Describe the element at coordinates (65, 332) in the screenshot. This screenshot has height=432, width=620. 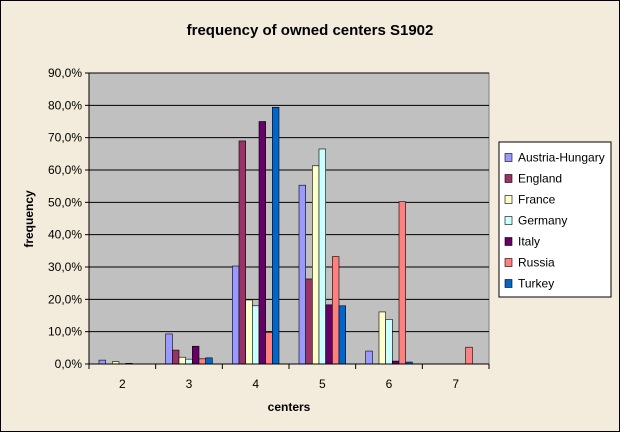
I see `y-tick-label: 10,0%` at that location.